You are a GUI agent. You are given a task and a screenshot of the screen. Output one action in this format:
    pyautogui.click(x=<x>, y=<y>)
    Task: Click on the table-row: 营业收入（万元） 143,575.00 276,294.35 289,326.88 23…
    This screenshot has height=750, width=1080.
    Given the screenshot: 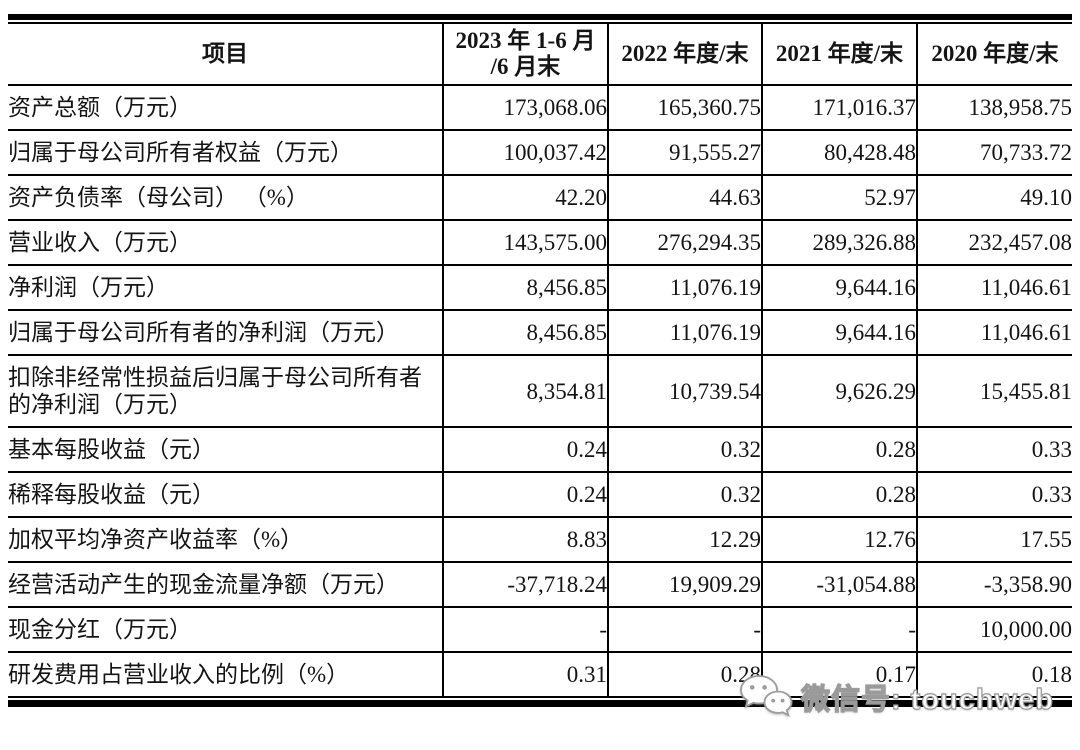 What is the action you would take?
    pyautogui.click(x=540, y=243)
    